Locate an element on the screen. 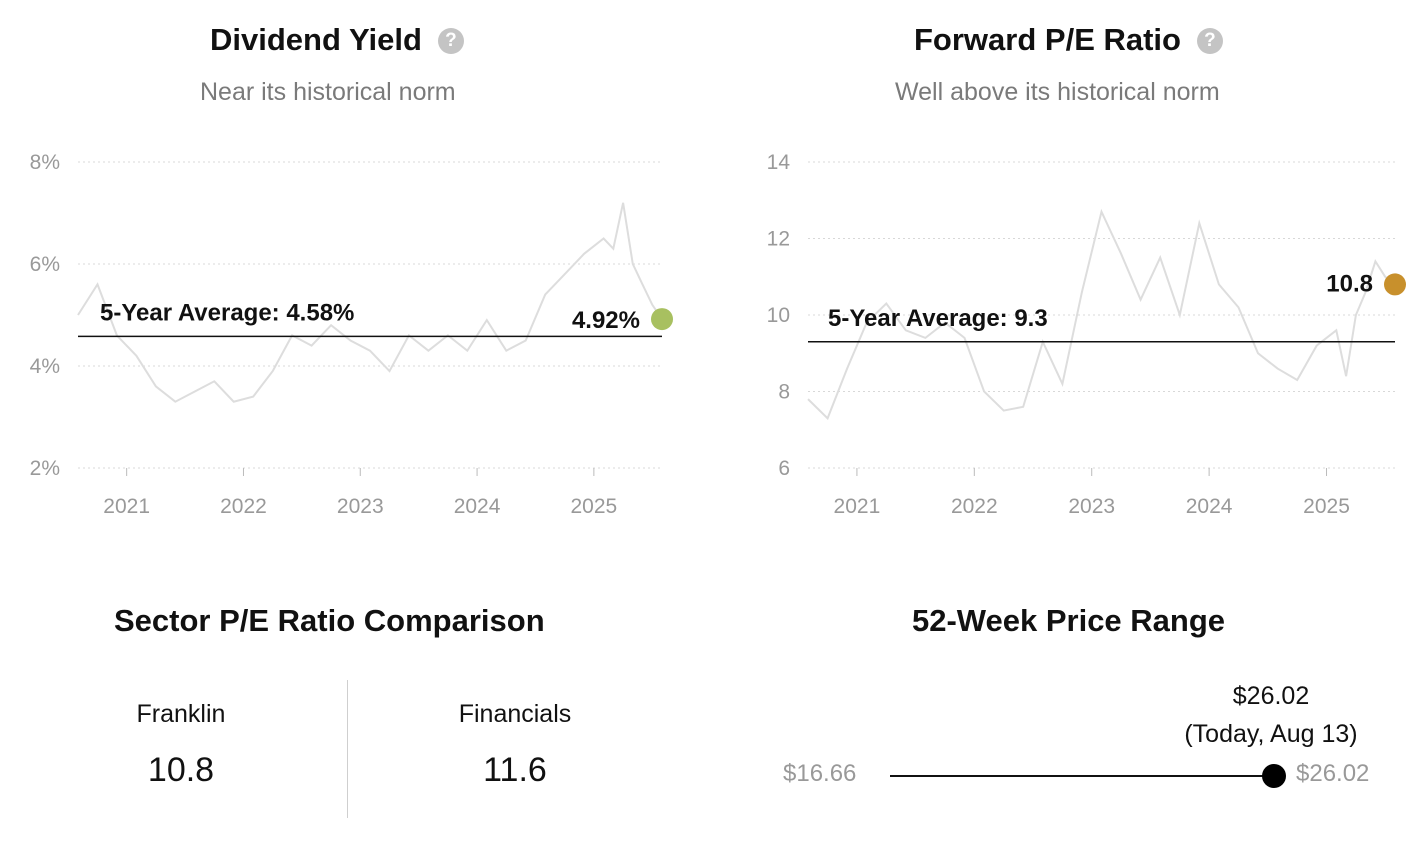  y-tick-label: 14 is located at coordinates (779, 162).